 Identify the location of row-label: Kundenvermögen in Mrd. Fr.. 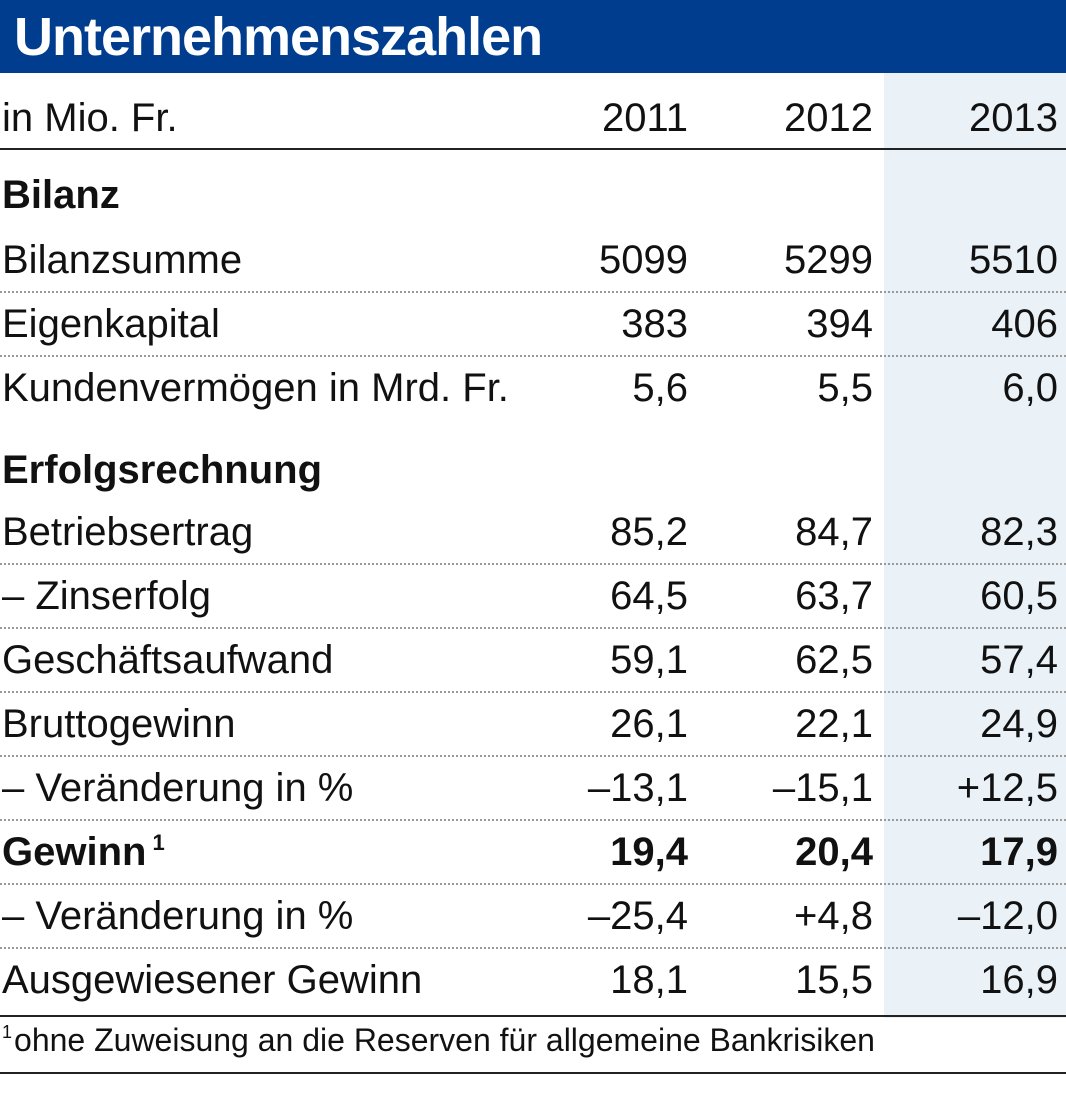
(255, 388).